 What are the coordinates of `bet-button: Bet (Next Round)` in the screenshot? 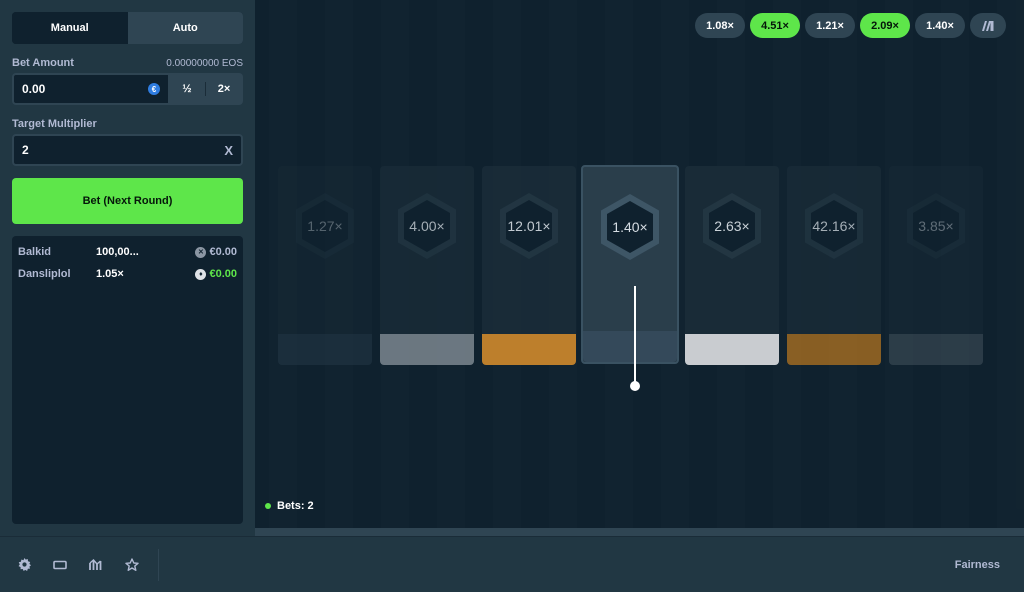 It's located at (127, 201).